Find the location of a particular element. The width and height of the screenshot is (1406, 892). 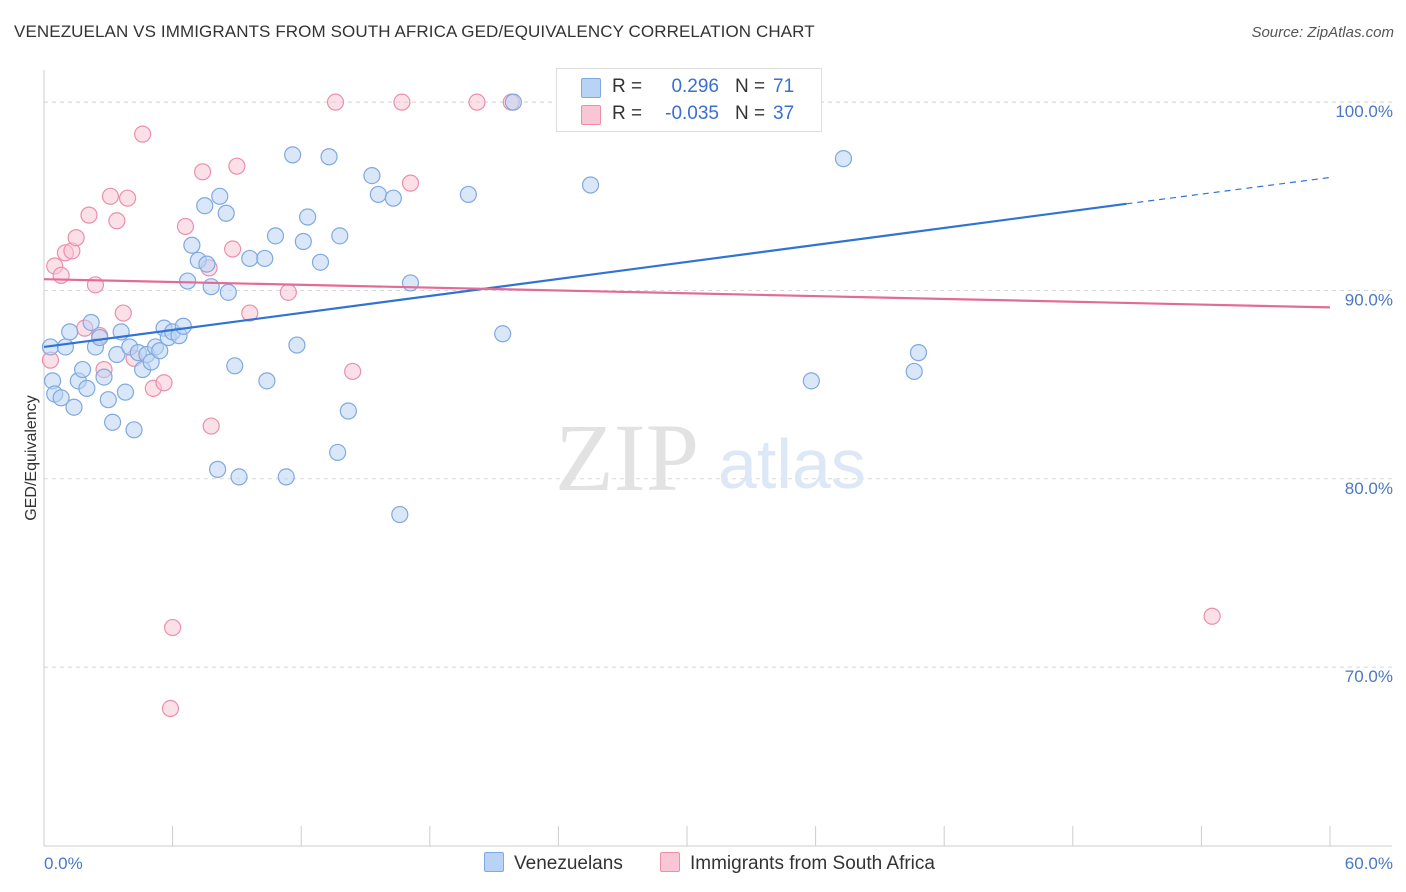

source-label: Source: ZipAtlas.com is located at coordinates (1322, 32).